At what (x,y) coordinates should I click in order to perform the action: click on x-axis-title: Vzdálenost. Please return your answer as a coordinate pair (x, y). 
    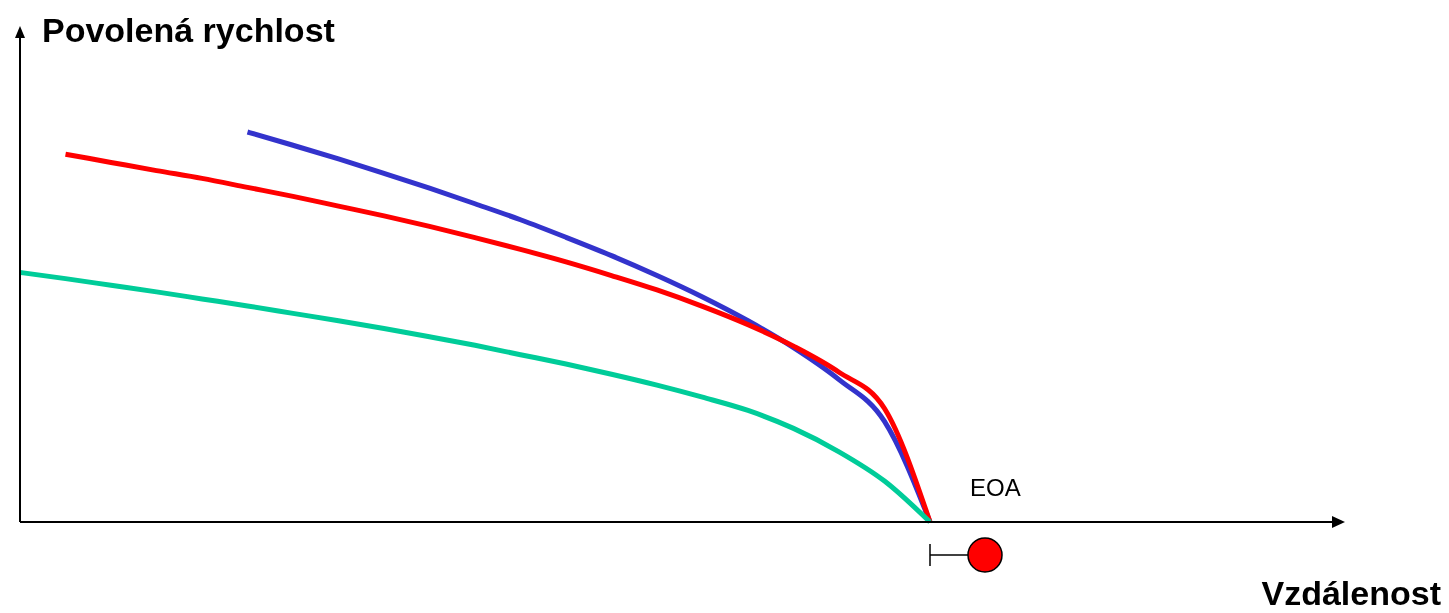
    Looking at the image, I should click on (1351, 593).